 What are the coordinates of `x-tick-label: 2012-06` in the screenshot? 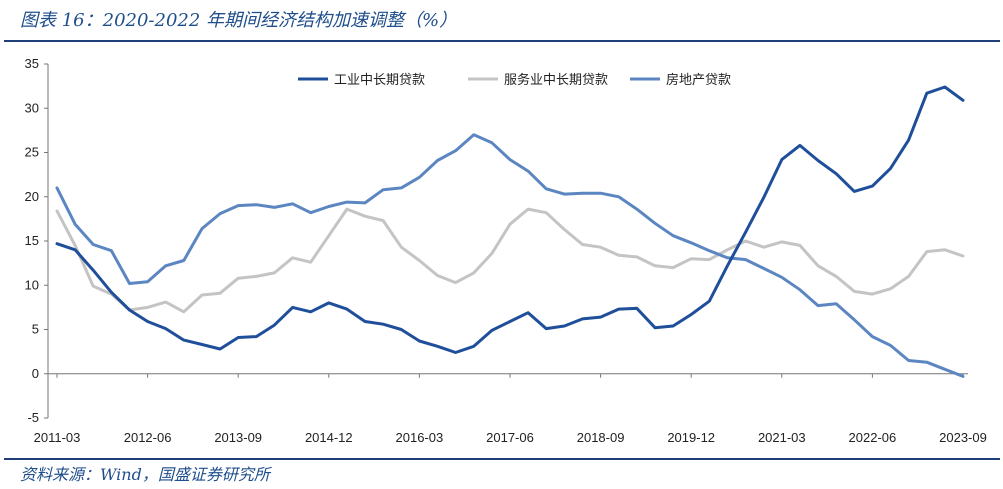 It's located at (148, 437).